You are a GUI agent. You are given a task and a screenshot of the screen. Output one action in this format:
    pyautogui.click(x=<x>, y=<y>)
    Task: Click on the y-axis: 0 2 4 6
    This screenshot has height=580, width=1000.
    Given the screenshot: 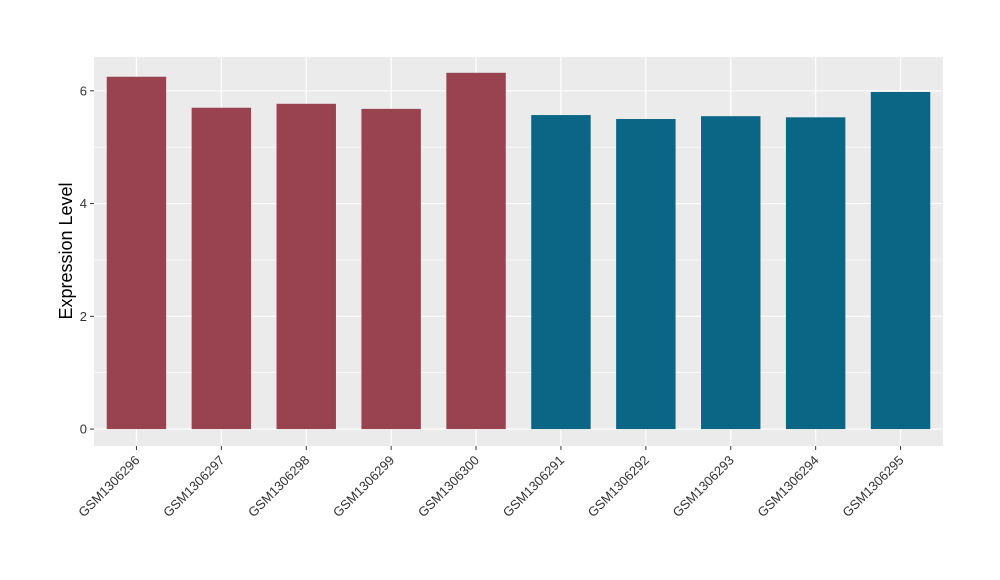 What is the action you would take?
    pyautogui.click(x=87, y=260)
    